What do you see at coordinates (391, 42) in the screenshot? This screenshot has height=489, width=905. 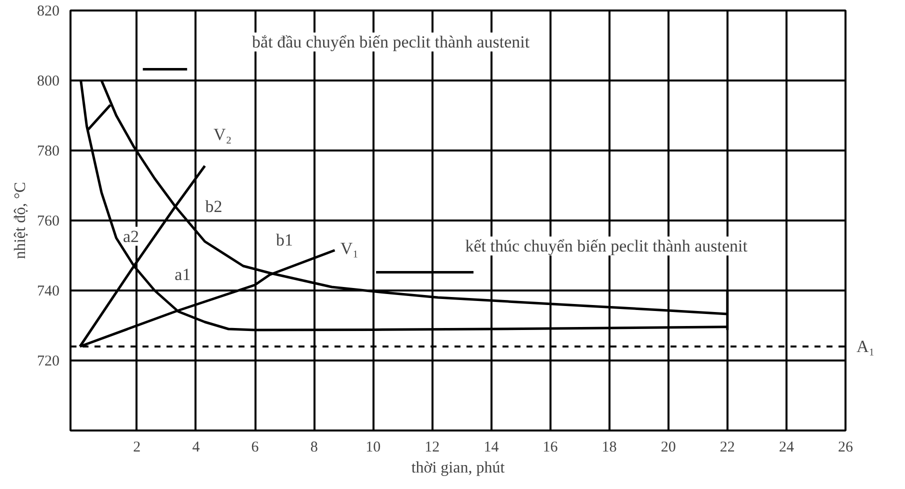 I see `annotation: bắt đầu chuyển biến peclit thành austenit` at bounding box center [391, 42].